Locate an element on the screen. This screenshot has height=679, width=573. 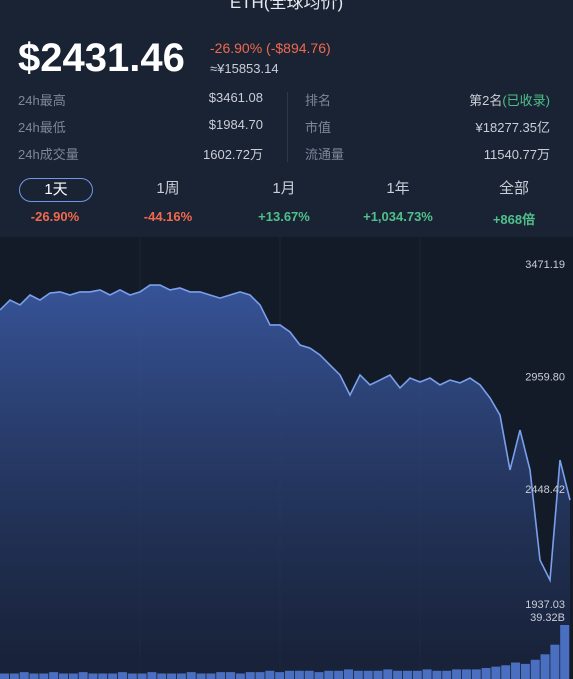
period-change: +13.67% is located at coordinates (284, 216).